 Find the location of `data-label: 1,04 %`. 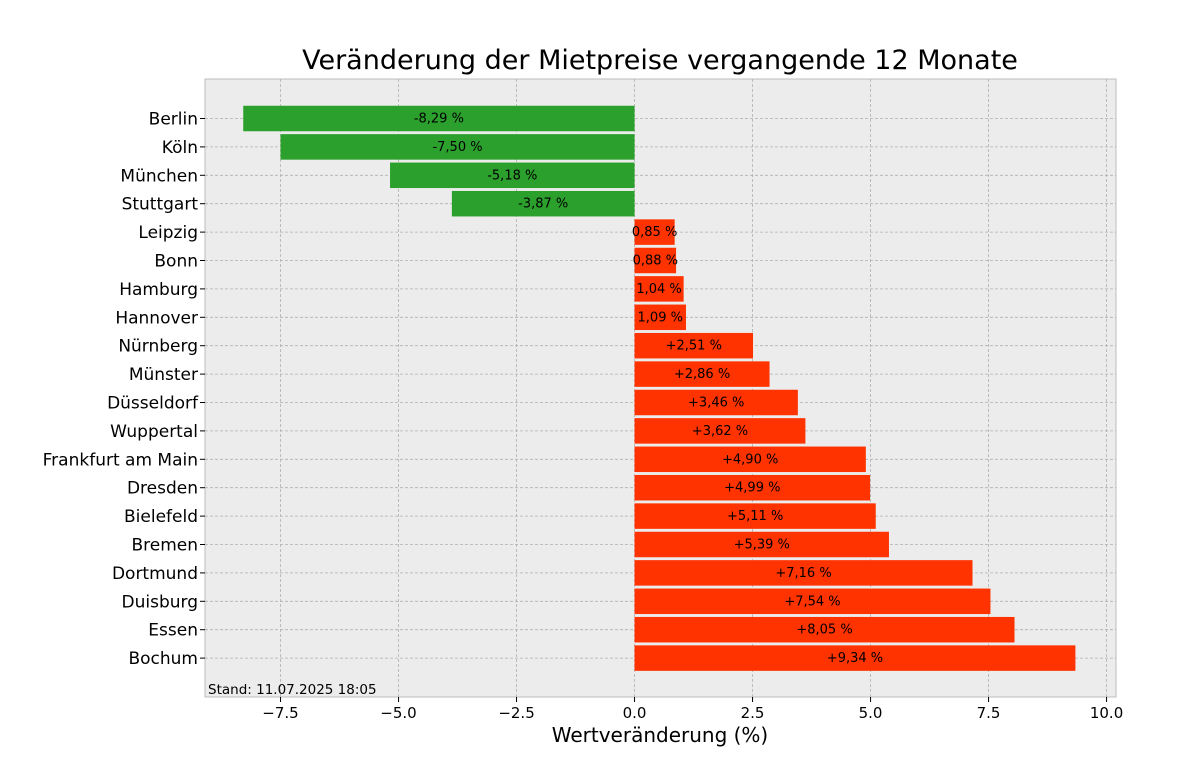

data-label: 1,04 % is located at coordinates (658, 289).